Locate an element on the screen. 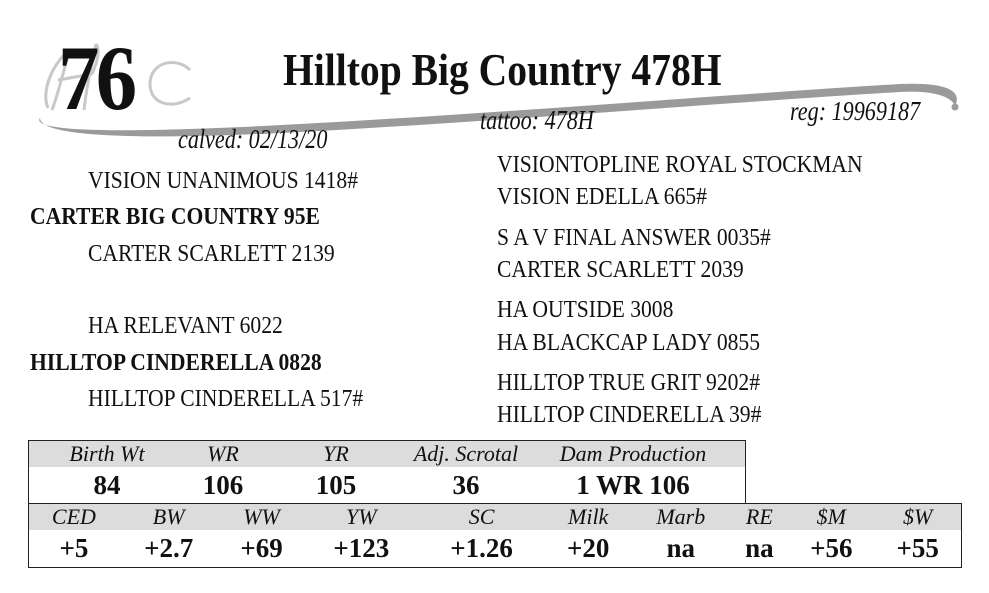 This screenshot has width=989, height=593. header-re: RE is located at coordinates (759, 516).